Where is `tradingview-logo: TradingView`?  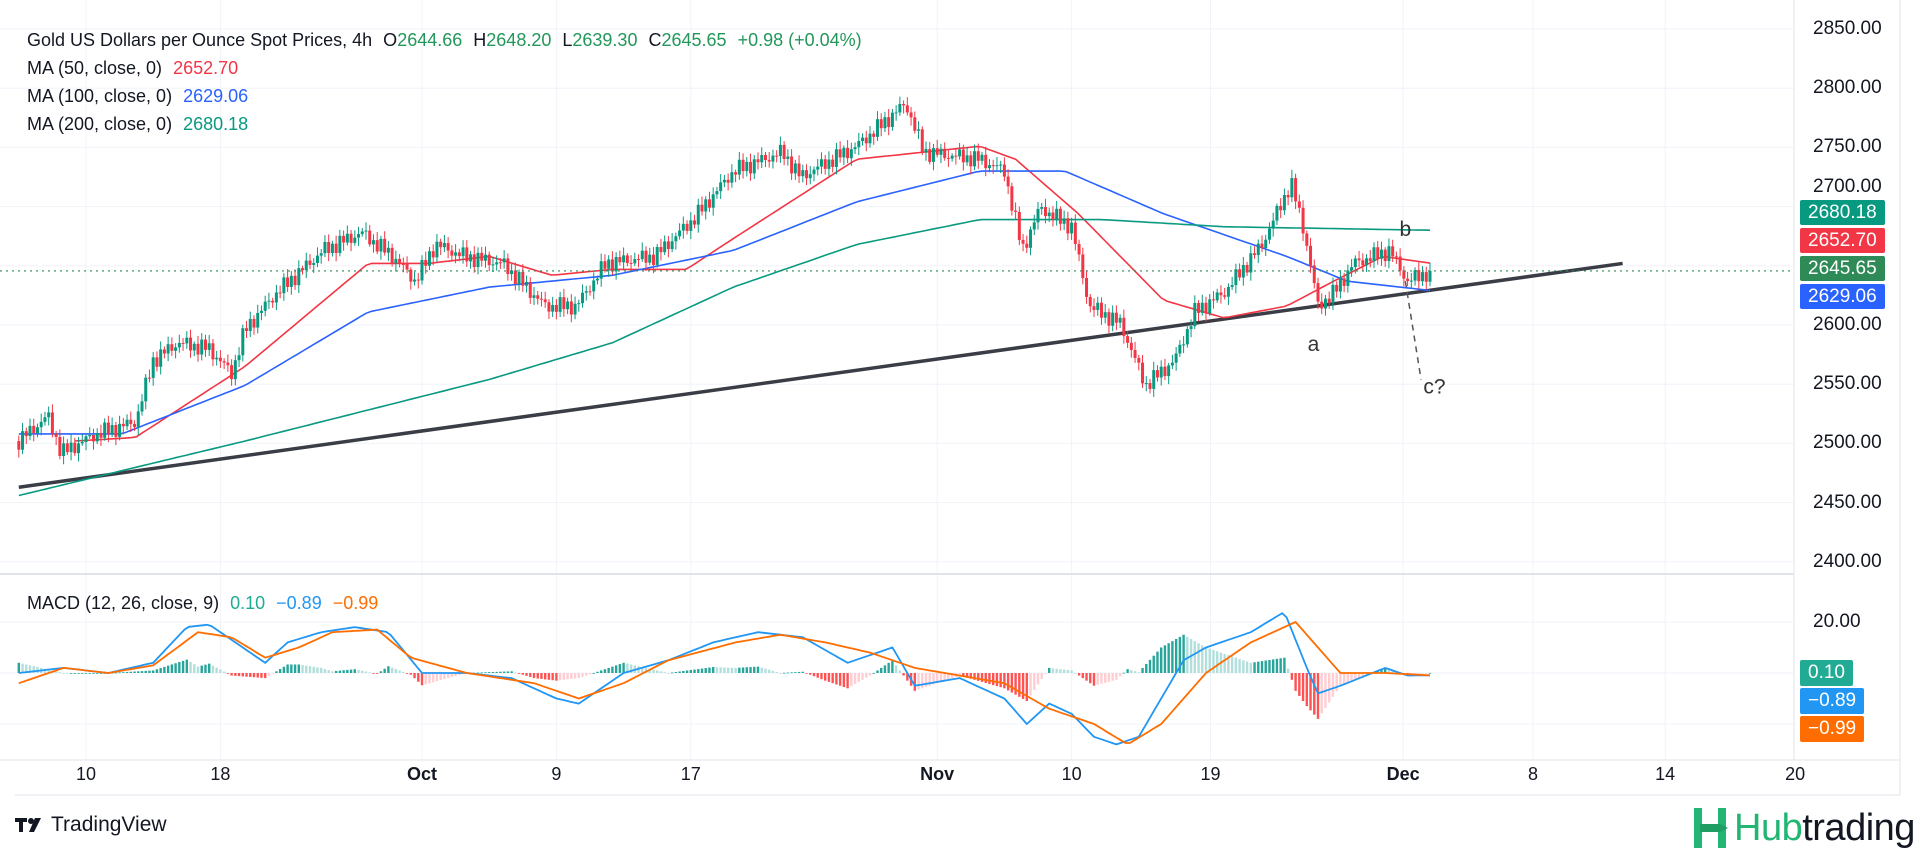 tradingview-logo: TradingView is located at coordinates (91, 825).